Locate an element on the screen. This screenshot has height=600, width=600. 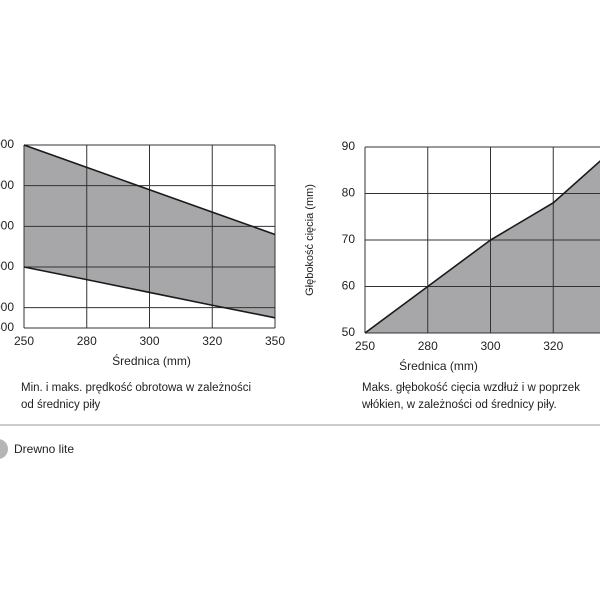
y-tick-label: 1000 is located at coordinates (7, 307).